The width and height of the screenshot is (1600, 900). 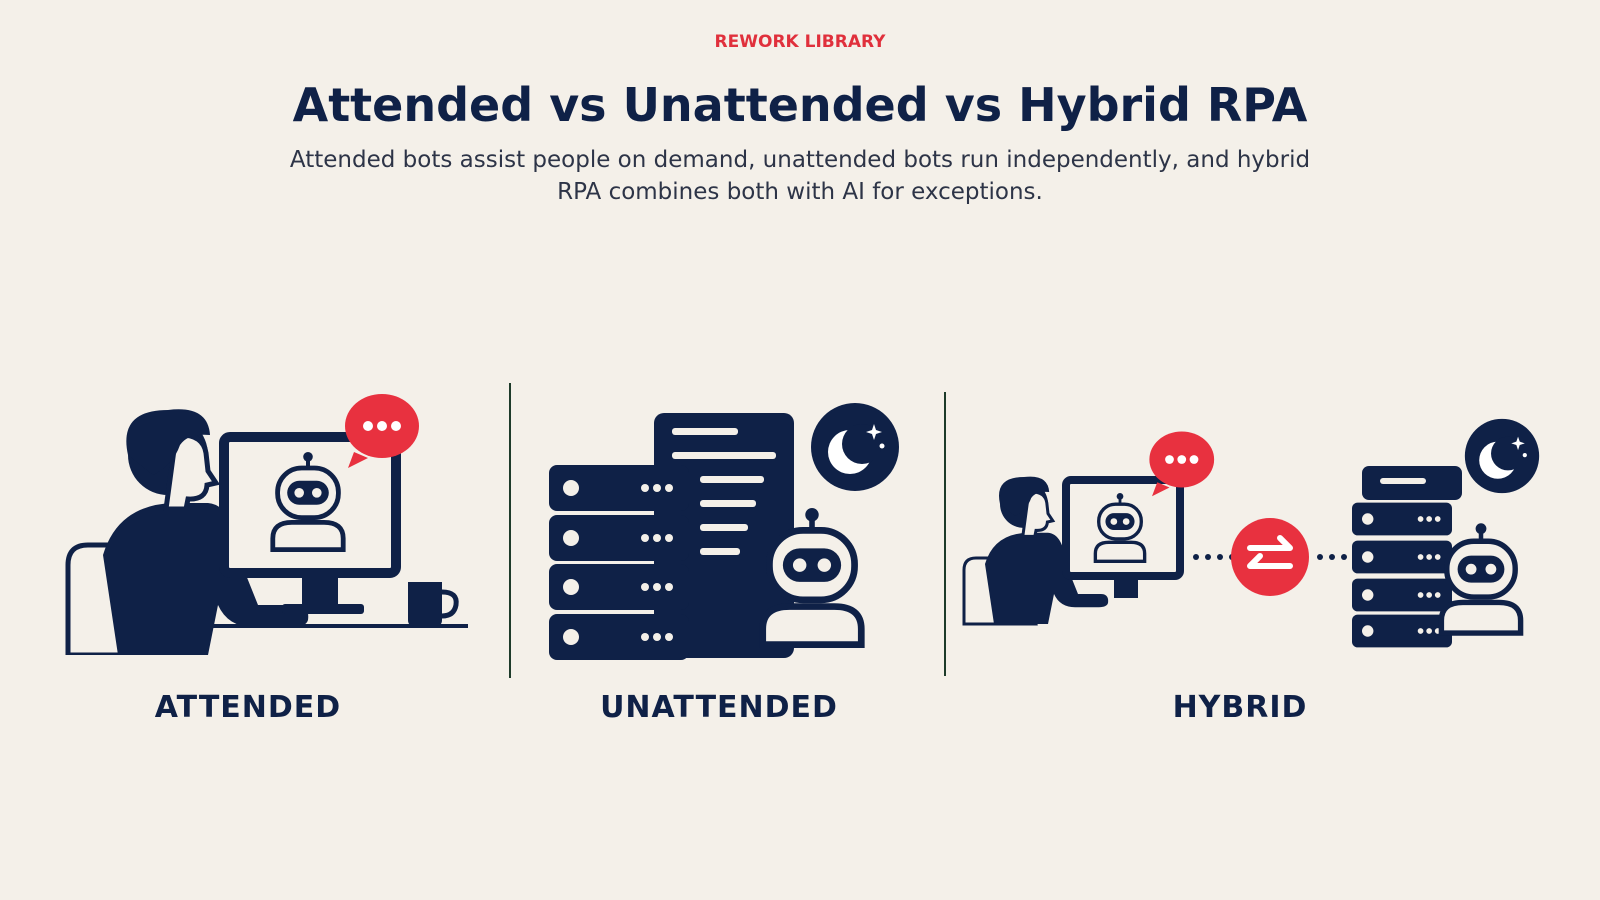 What do you see at coordinates (800, 42) in the screenshot?
I see `eyebrow: REWORK LIBRARY` at bounding box center [800, 42].